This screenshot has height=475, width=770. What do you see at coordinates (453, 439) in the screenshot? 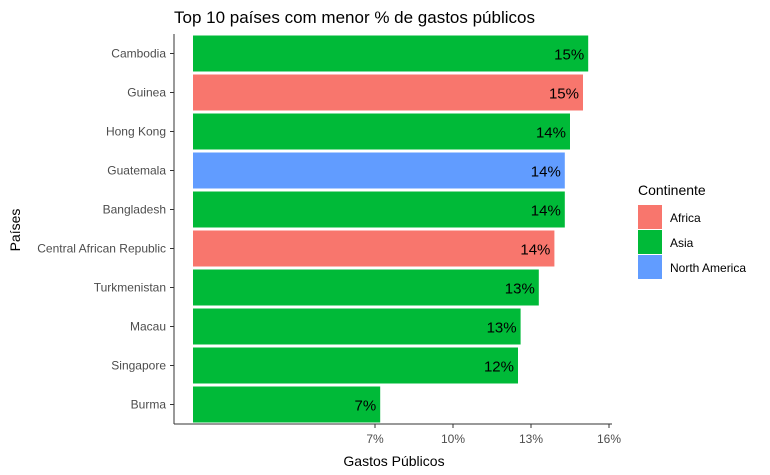
I see `x-tick-label: 10%` at bounding box center [453, 439].